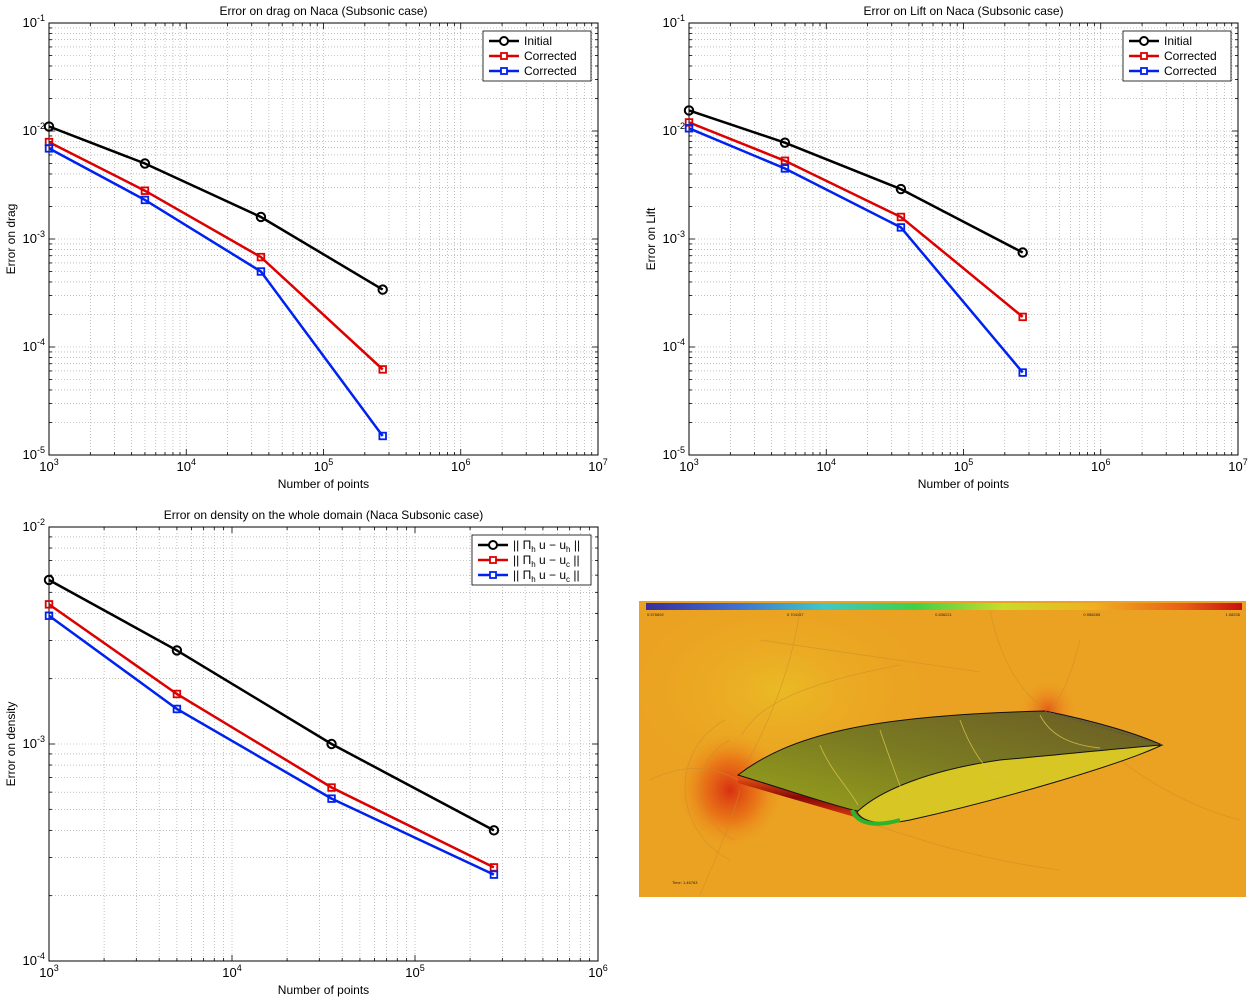 This screenshot has width=1252, height=999. Describe the element at coordinates (685, 882) in the screenshot. I see `time-label: Time: 1.46763` at that location.